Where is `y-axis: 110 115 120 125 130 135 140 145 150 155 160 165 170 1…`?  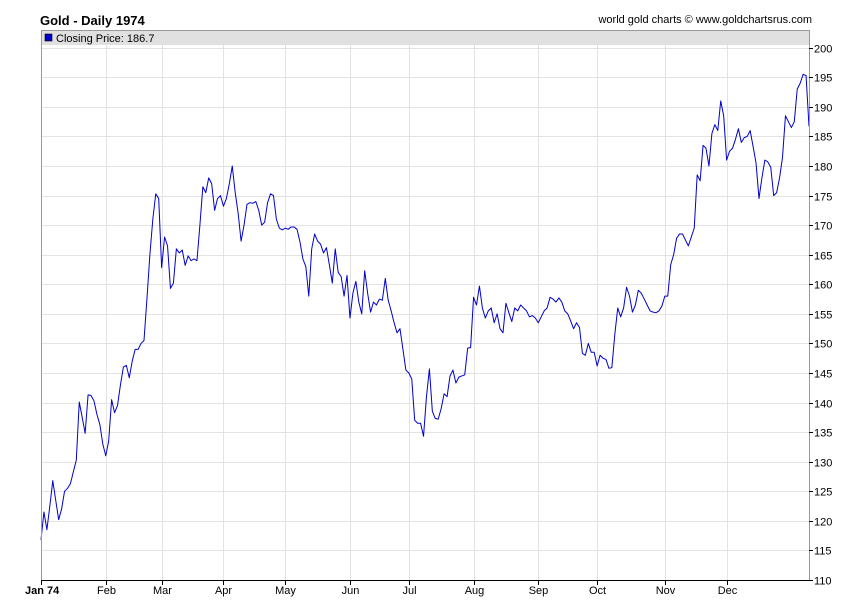
y-axis: 110 115 120 125 130 135 140 145 150 155 160 165 170 1… is located at coordinates (820, 316).